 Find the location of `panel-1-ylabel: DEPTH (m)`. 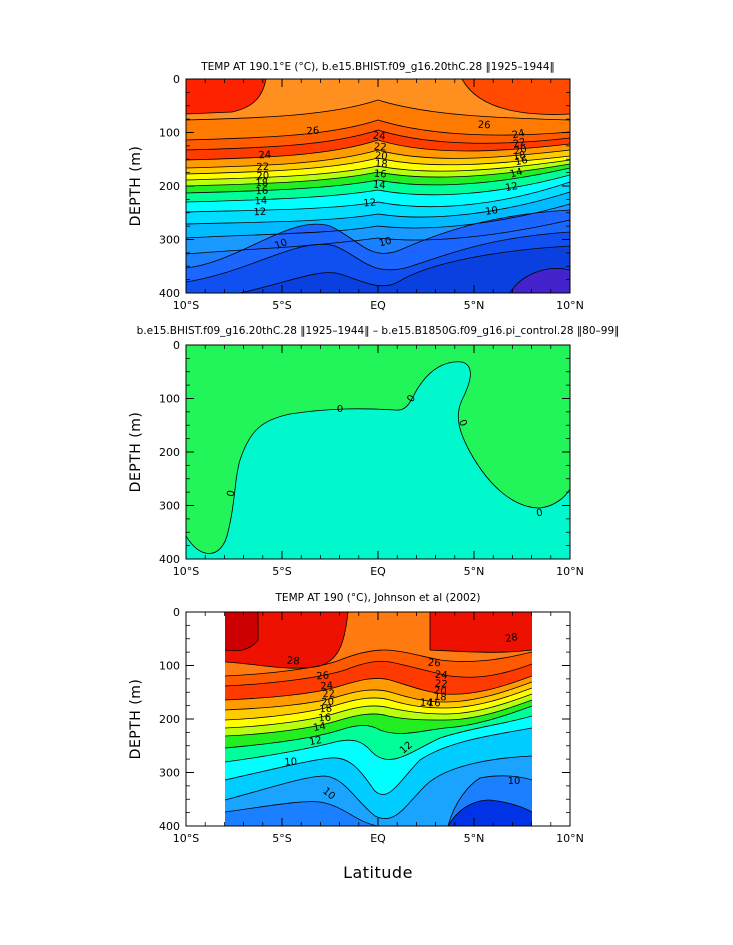

panel-1-ylabel: DEPTH (m) is located at coordinates (136, 186).